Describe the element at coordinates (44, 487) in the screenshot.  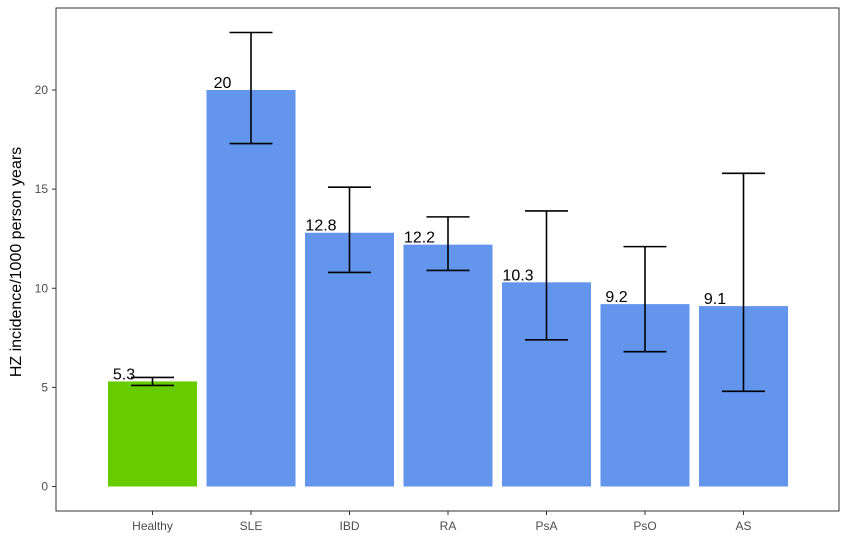
I see `y-tick-label: 0` at that location.